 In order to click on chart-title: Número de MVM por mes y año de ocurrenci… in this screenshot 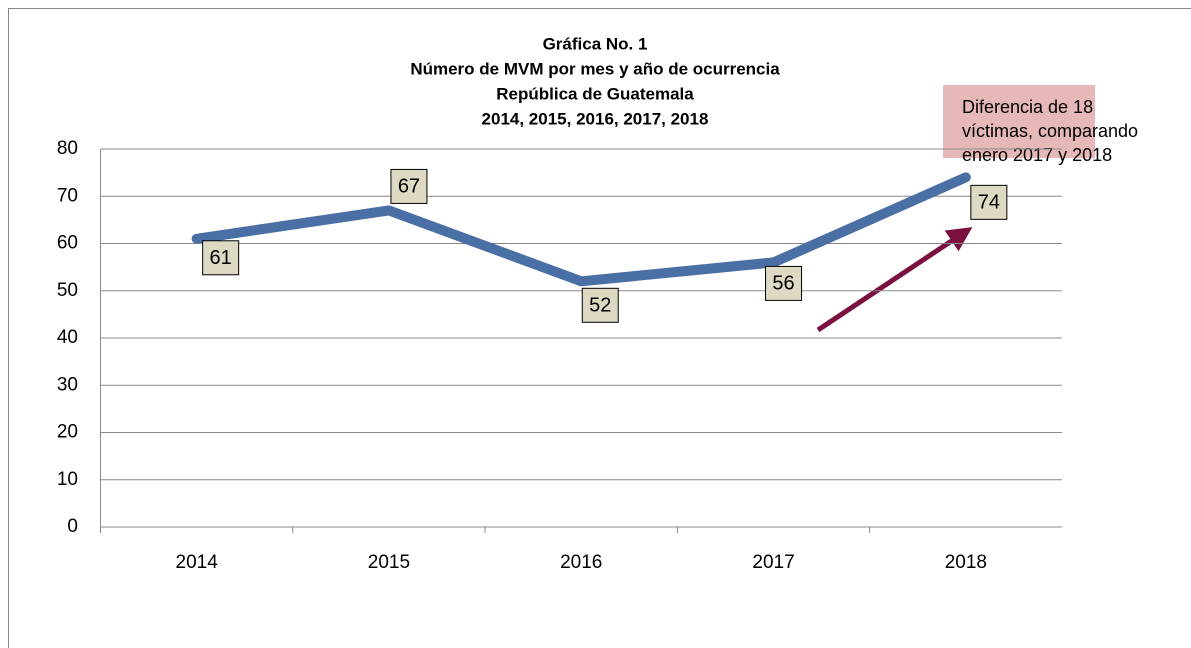, I will do `click(595, 68)`.